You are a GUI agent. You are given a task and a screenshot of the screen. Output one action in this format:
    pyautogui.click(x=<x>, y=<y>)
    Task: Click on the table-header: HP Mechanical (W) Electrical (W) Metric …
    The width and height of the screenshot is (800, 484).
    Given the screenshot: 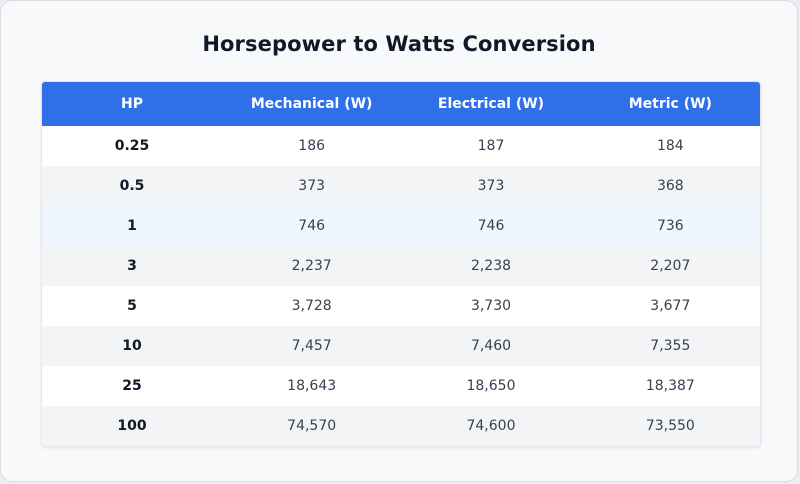 What is the action you would take?
    pyautogui.click(x=401, y=104)
    